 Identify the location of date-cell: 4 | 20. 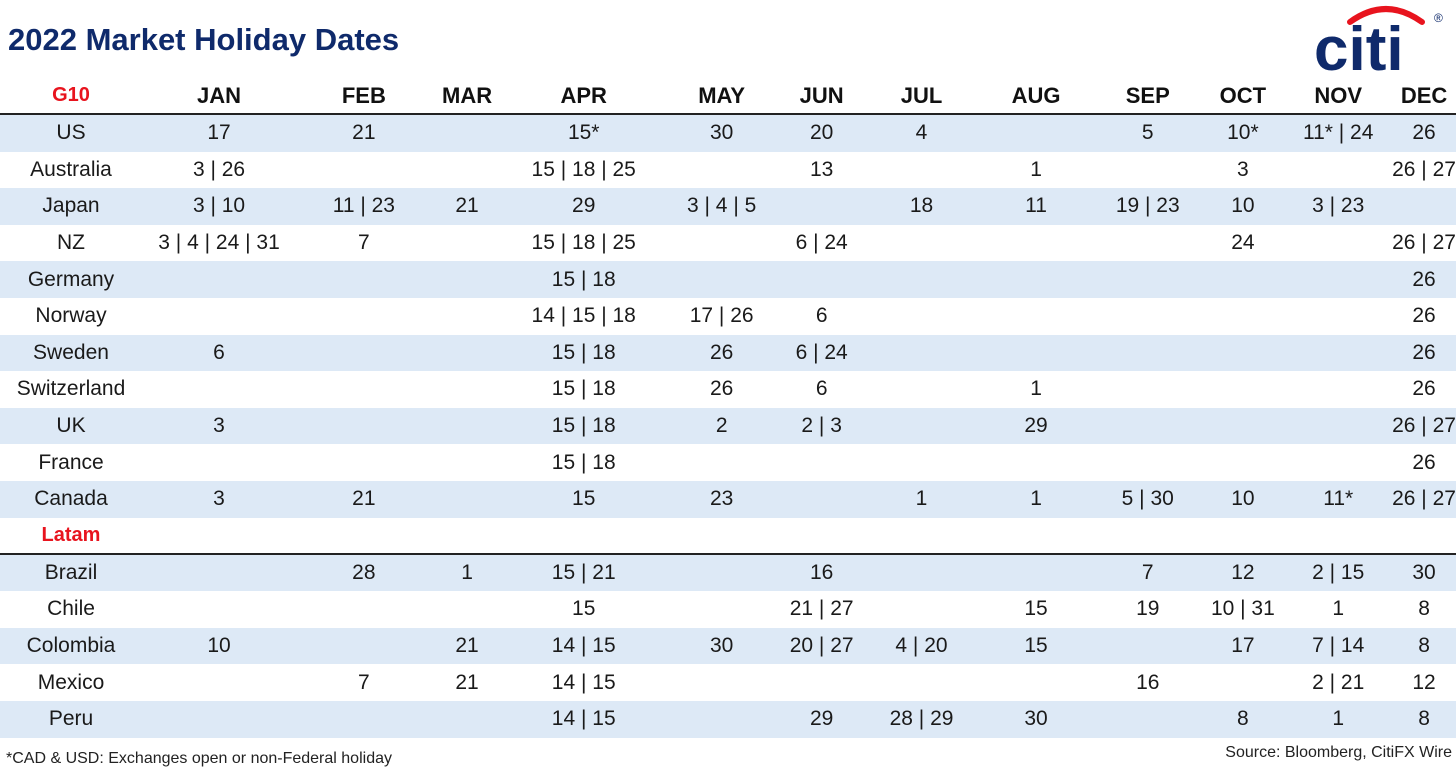
(921, 646).